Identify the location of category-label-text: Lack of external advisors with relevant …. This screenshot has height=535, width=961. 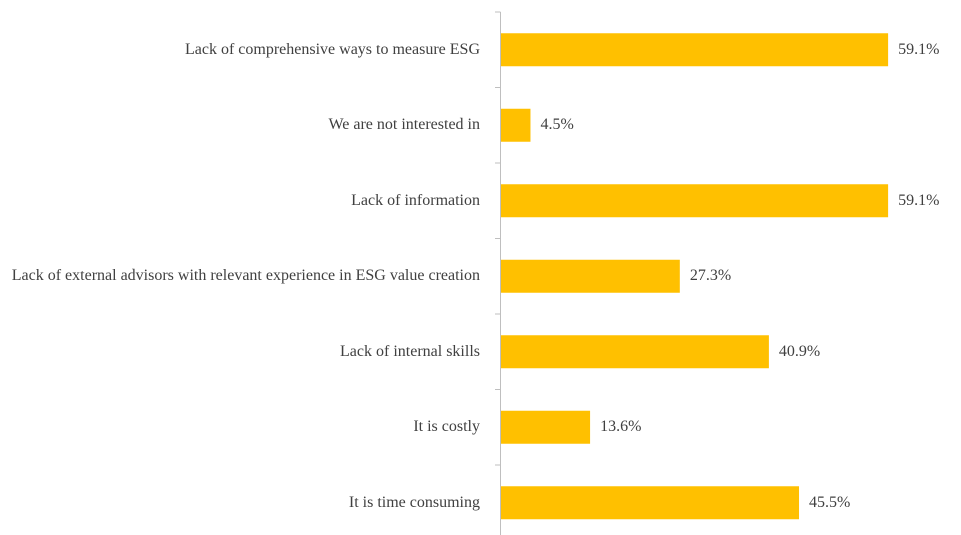
(245, 276).